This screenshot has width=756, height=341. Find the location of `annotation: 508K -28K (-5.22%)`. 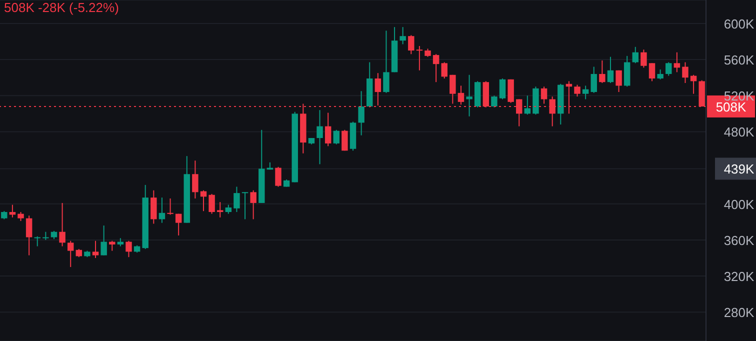

annotation: 508K -28K (-5.22%) is located at coordinates (61, 7).